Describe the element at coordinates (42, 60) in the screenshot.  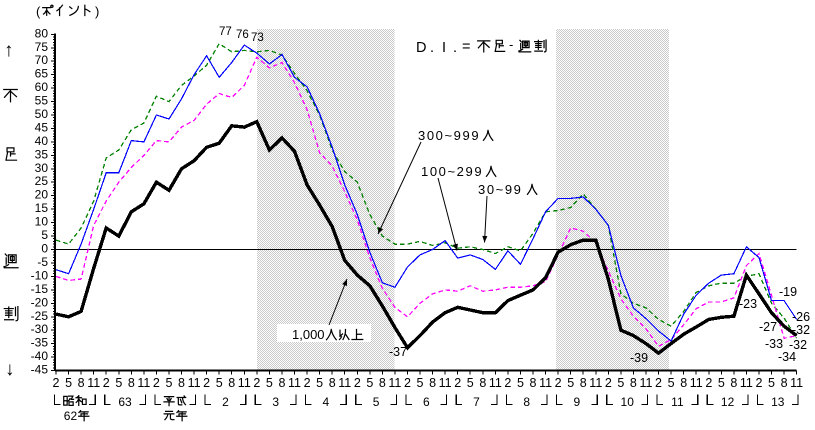
I see `svg-text: 70` at that location.